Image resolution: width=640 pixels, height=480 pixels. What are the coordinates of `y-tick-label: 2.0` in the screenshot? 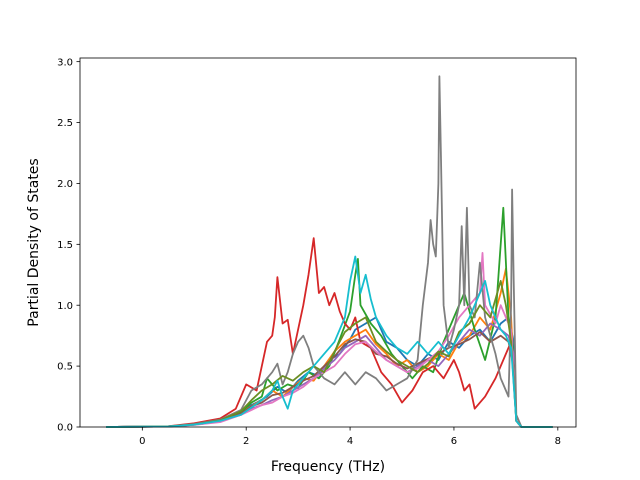 It's located at (65, 184).